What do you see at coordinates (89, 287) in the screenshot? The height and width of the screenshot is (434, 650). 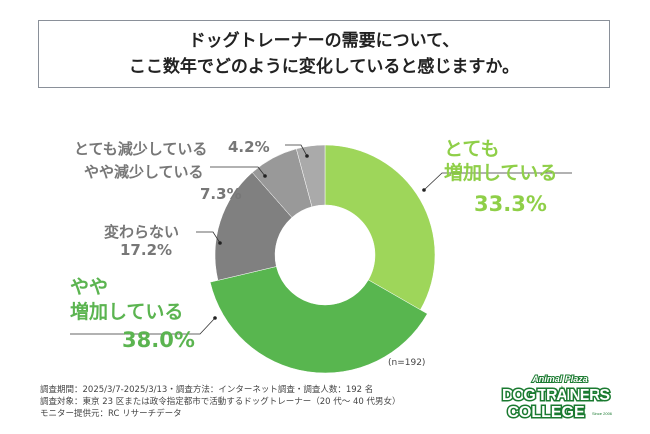 I see `label-some-up-1: やや` at bounding box center [89, 287].